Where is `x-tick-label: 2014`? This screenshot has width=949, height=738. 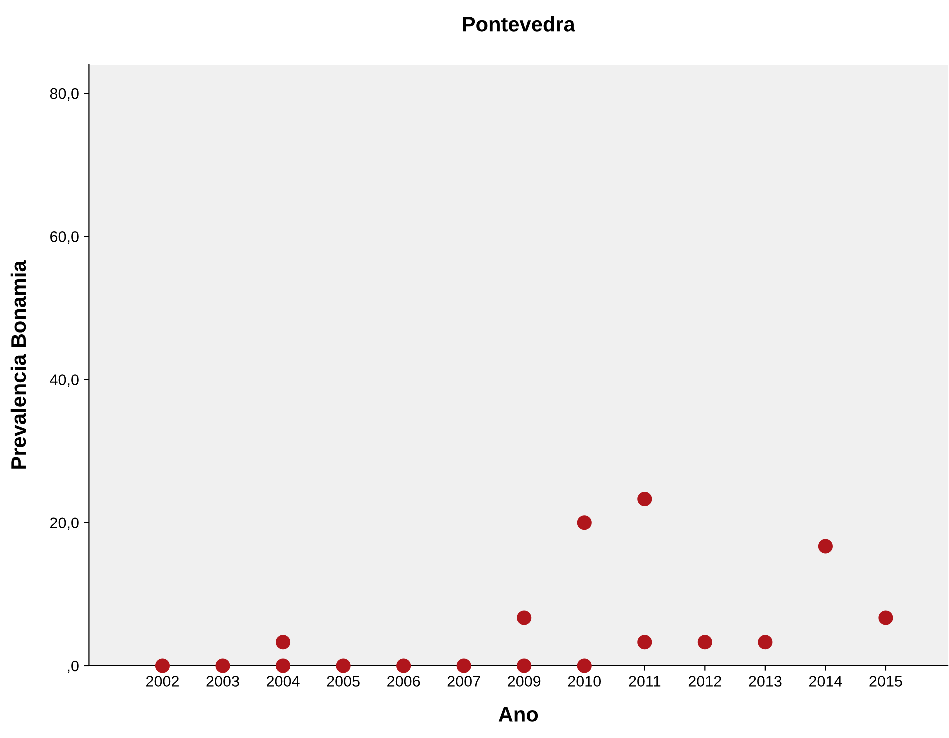
x-tick-label: 2014 is located at coordinates (825, 681).